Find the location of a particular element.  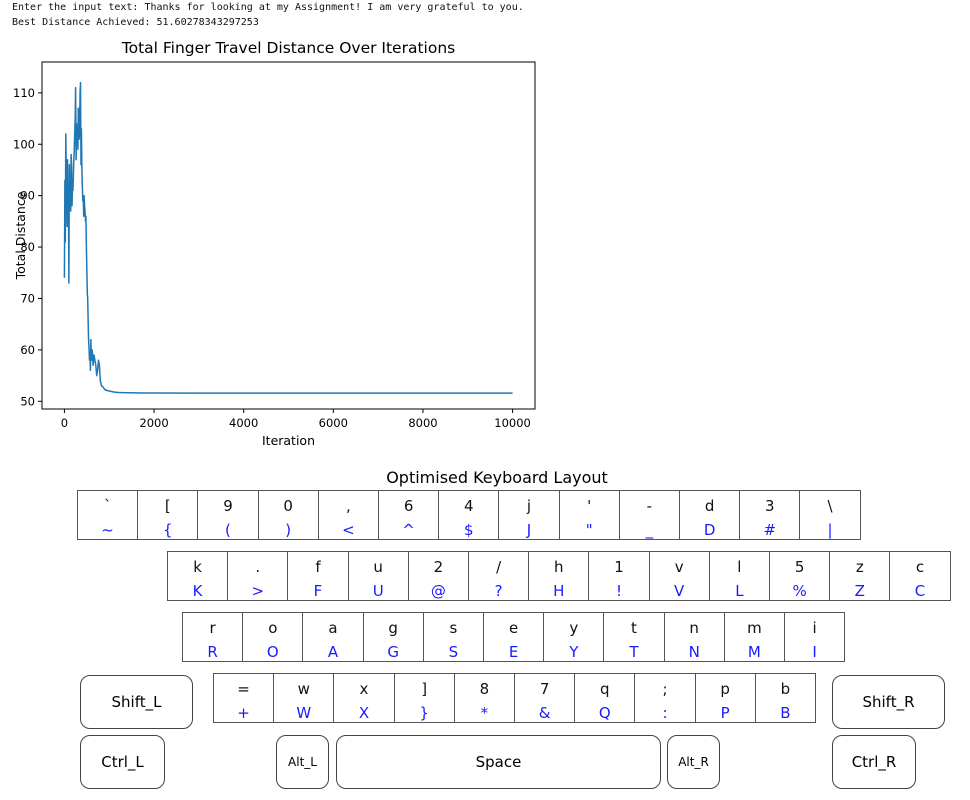

key-shift-char: | is located at coordinates (830, 530).